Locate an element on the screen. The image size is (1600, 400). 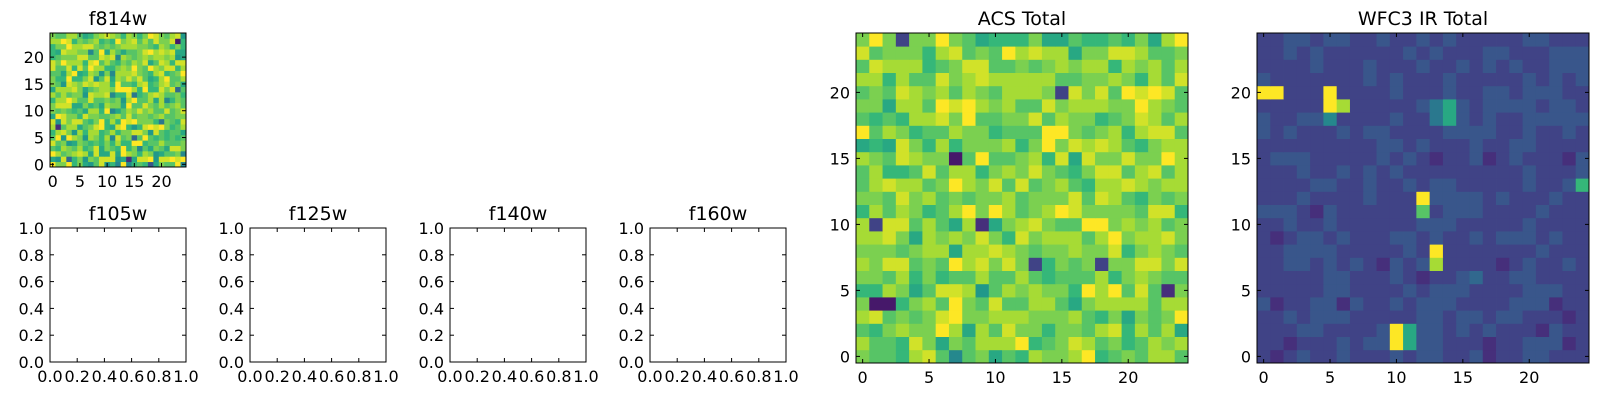
x-tick-label: 0.6 is located at coordinates (531, 376).